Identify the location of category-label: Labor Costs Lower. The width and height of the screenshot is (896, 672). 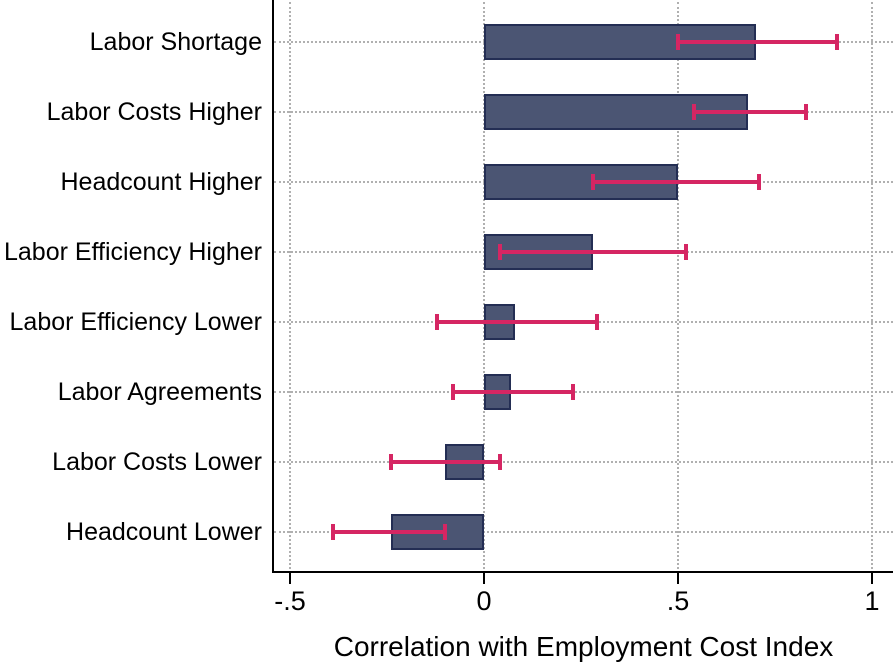
(157, 462).